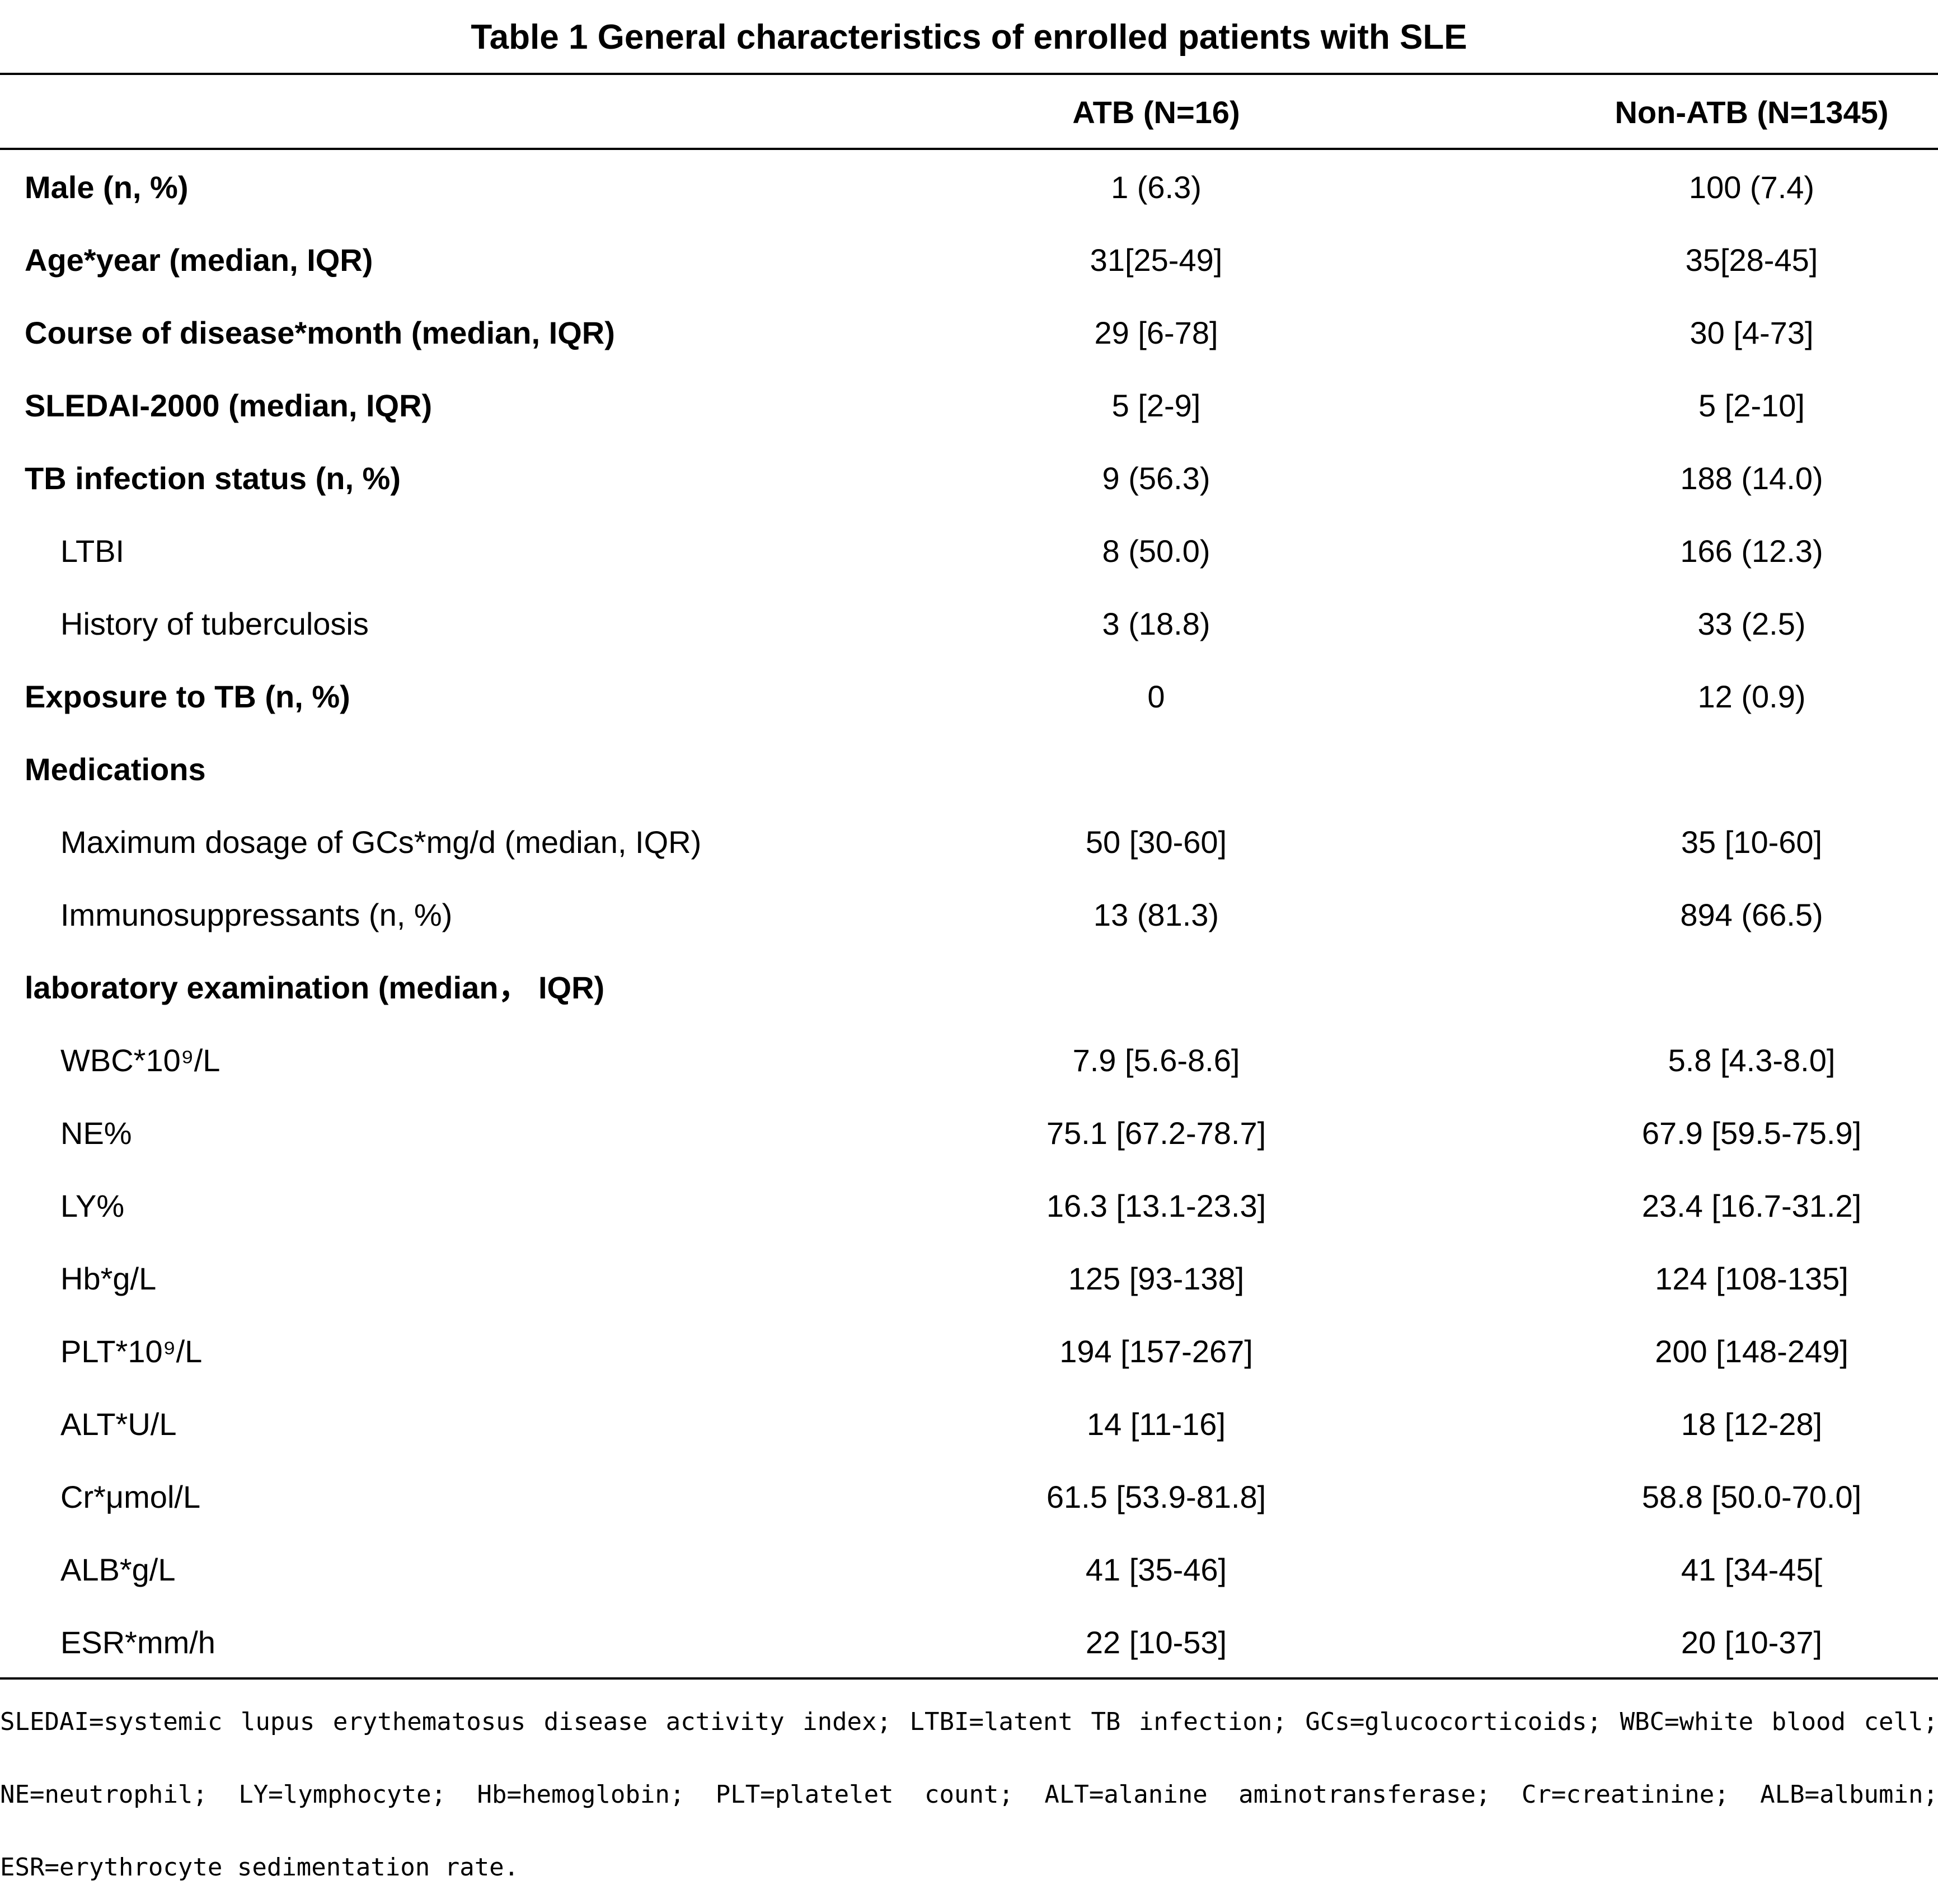 This screenshot has height=1904, width=1938. Describe the element at coordinates (969, 260) in the screenshot. I see `table-row: Age*year (median, IQR) 31[25-49] 35[28-45]` at that location.